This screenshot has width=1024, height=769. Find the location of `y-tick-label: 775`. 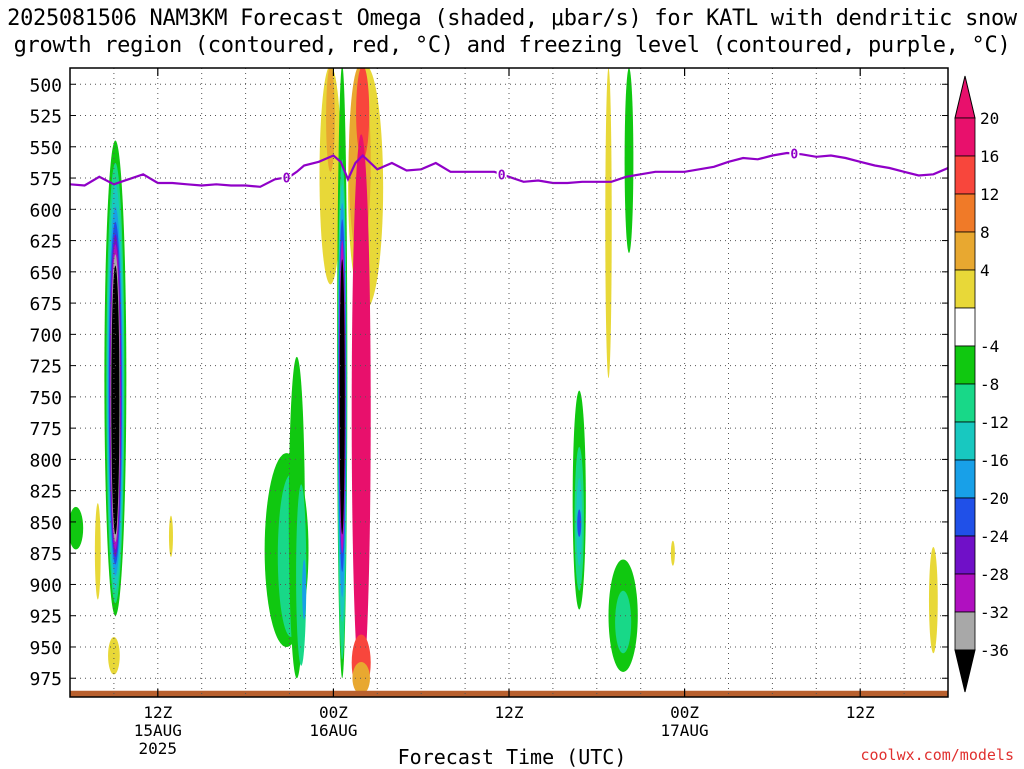

y-tick-label: 775 is located at coordinates (45, 429).